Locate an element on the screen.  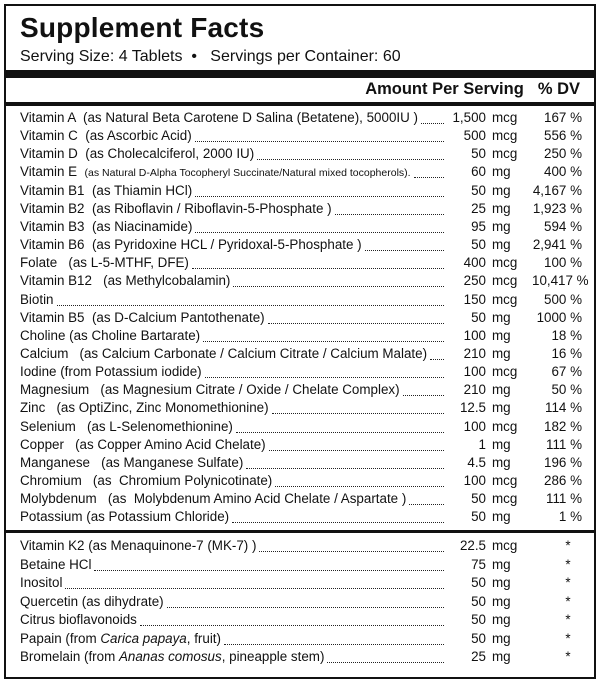
name-text: Vitamin B12 (as Methylcobalamin) is located at coordinates (125, 281).